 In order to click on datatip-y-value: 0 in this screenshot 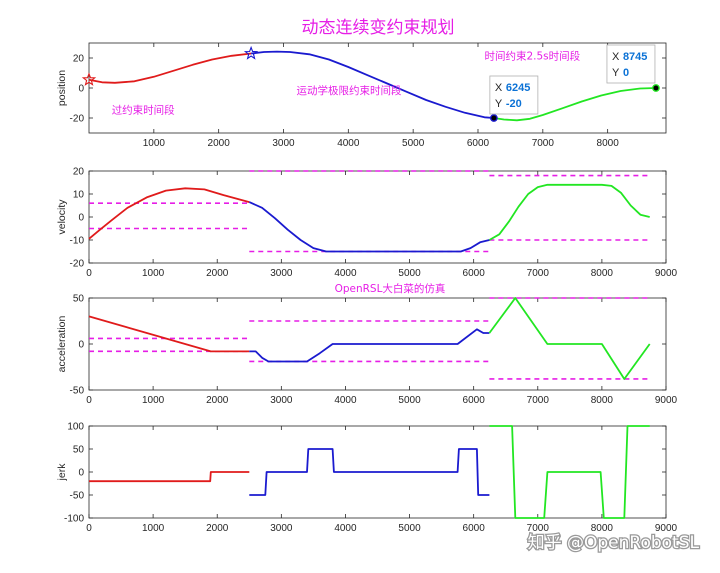, I will do `click(626, 73)`.